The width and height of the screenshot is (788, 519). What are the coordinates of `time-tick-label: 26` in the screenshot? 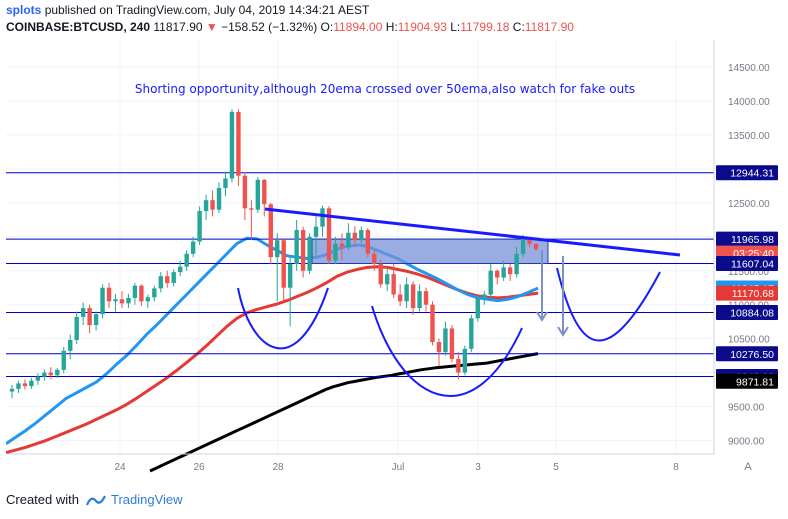 It's located at (199, 467).